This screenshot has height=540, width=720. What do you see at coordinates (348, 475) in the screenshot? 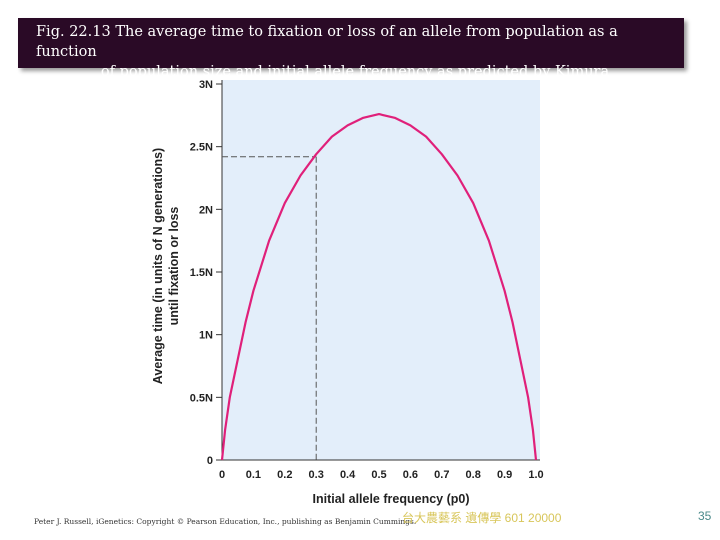
I see `x-tick-label: 0.4` at bounding box center [348, 475].